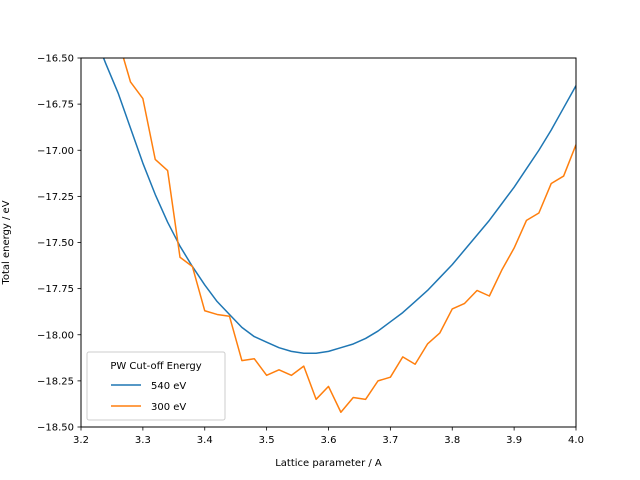  I want to click on x-tick-label: 4.0, so click(576, 440).